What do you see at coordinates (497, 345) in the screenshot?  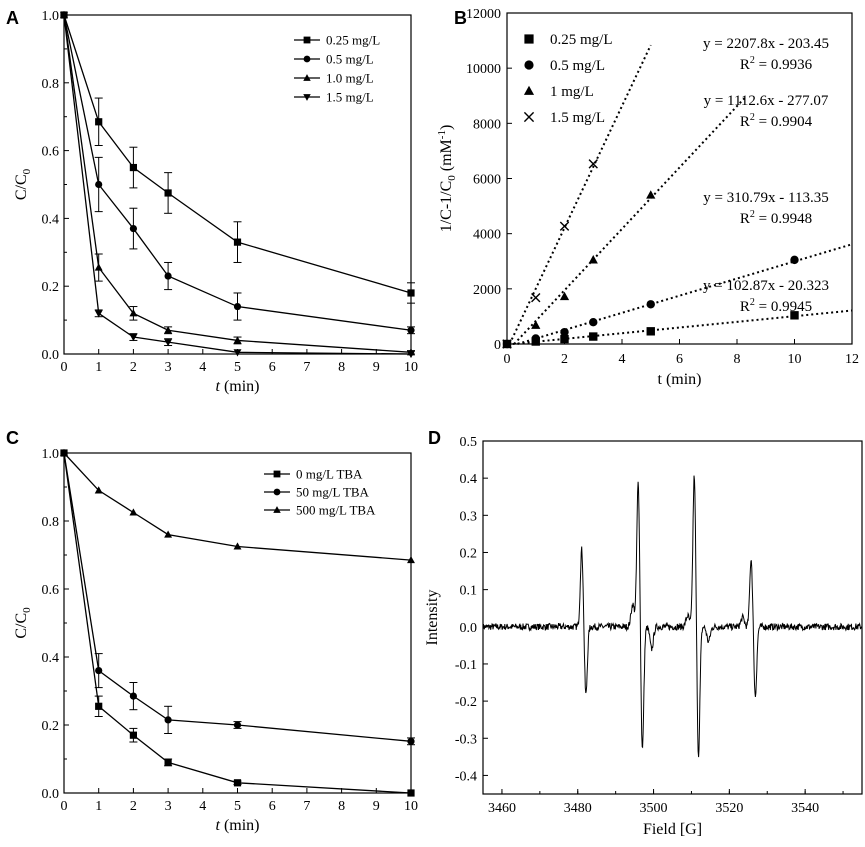 I see `panel-b-y-tick-label: 0` at bounding box center [497, 345].